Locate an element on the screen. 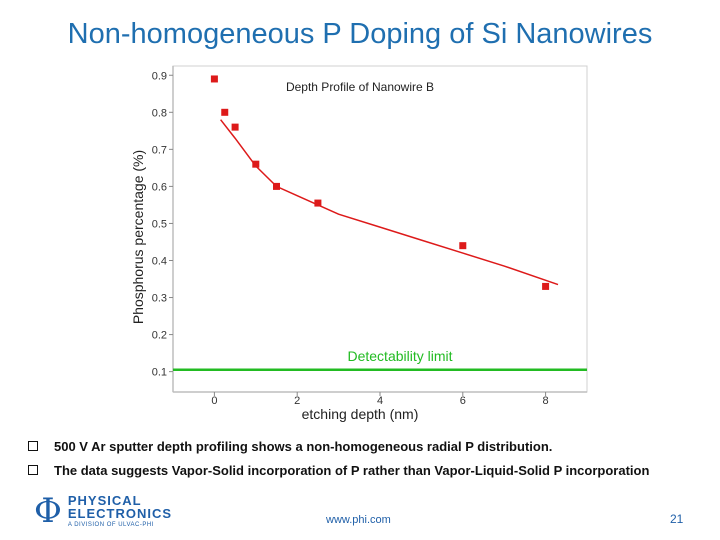 The width and height of the screenshot is (720, 540). phi-logo-icon: Φ is located at coordinates (48, 511).